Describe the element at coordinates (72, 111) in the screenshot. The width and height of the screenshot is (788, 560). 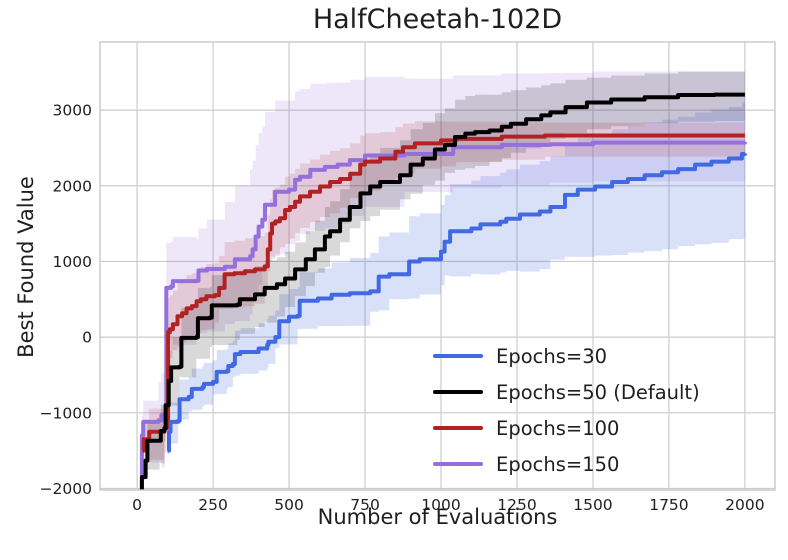
I see `svg-text: 3000` at that location.